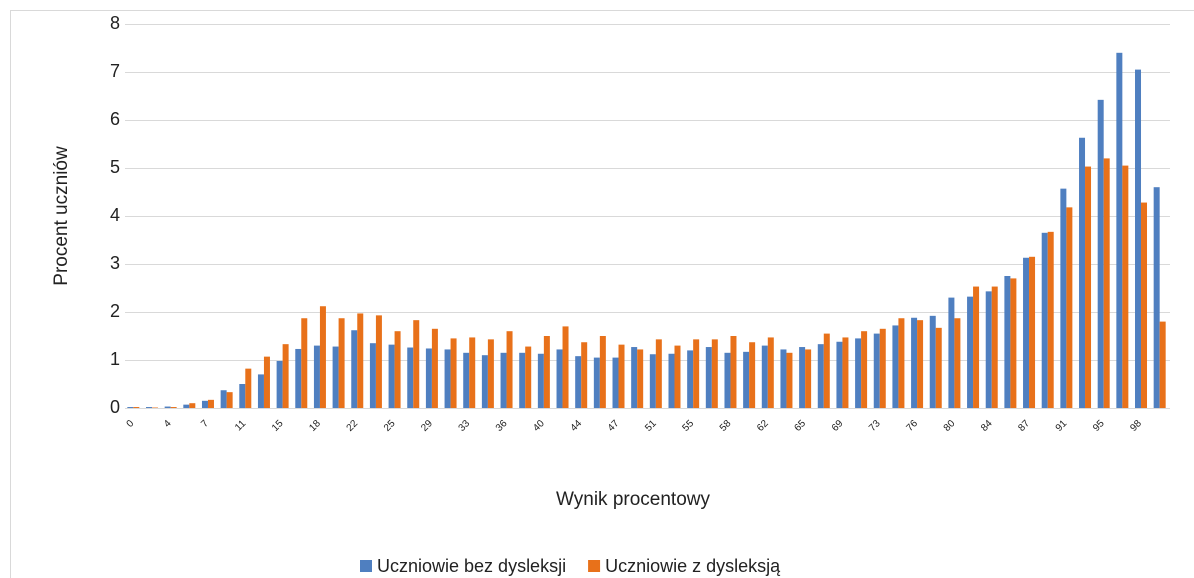 This screenshot has width=1194, height=578. Describe the element at coordinates (693, 566) in the screenshot. I see `legend-label: Uczniowie z dysleksją` at that location.